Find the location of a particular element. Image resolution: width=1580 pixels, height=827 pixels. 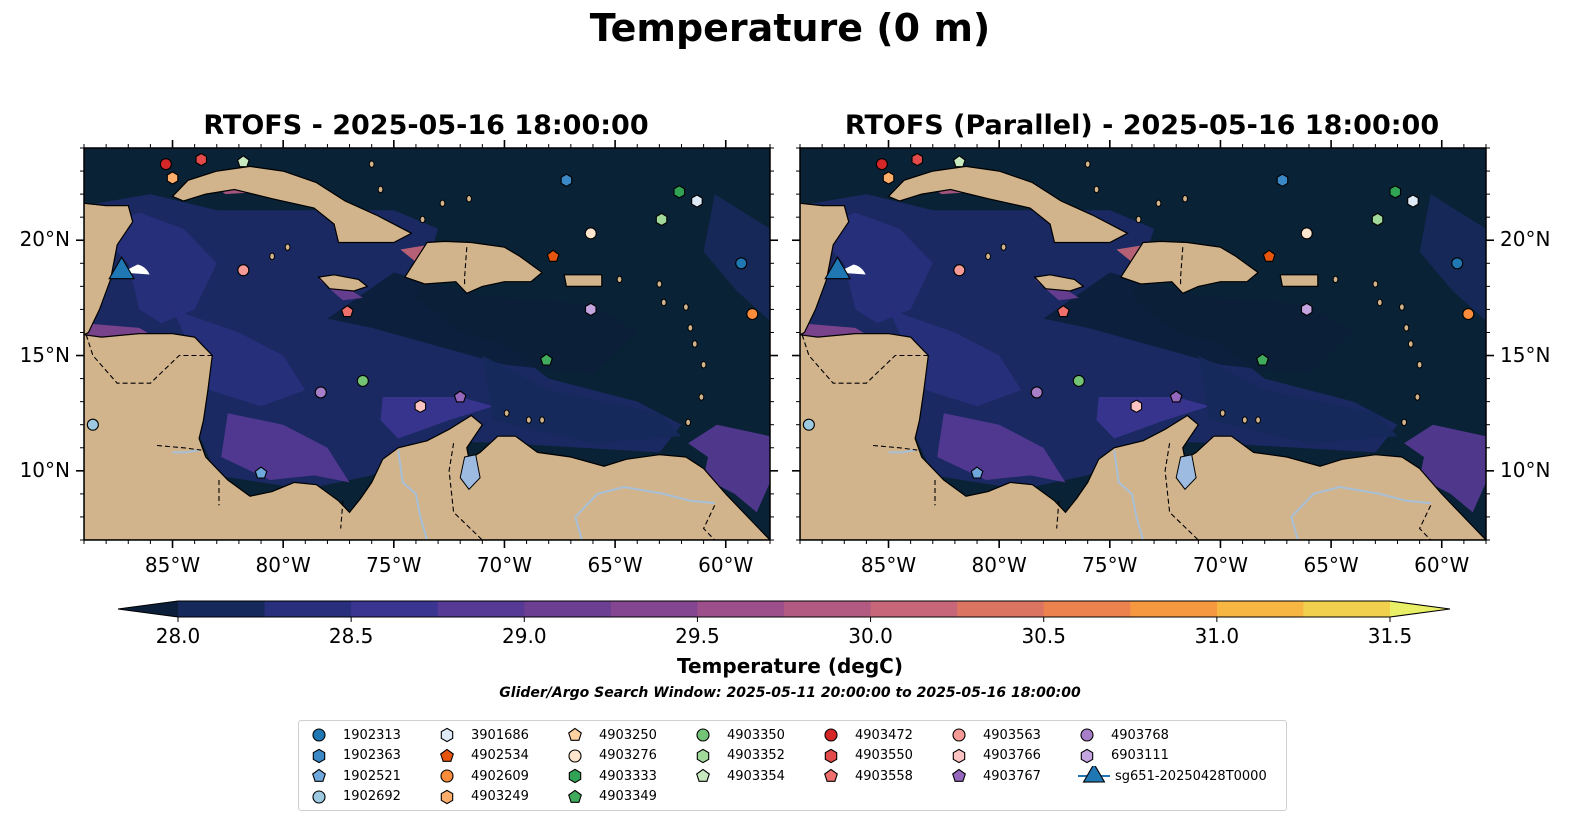

legend-label: sg651-20250428T0000 is located at coordinates (1191, 776).